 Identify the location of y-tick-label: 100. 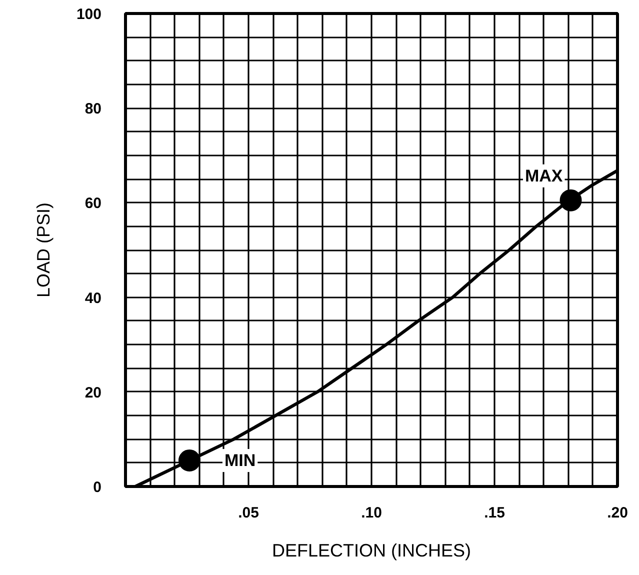
(89, 14).